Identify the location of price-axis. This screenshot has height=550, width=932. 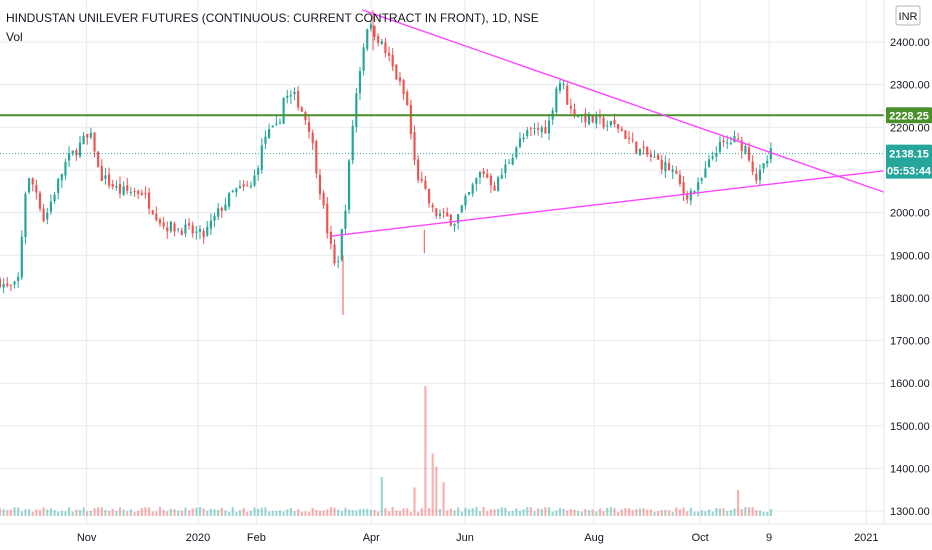
(908, 262).